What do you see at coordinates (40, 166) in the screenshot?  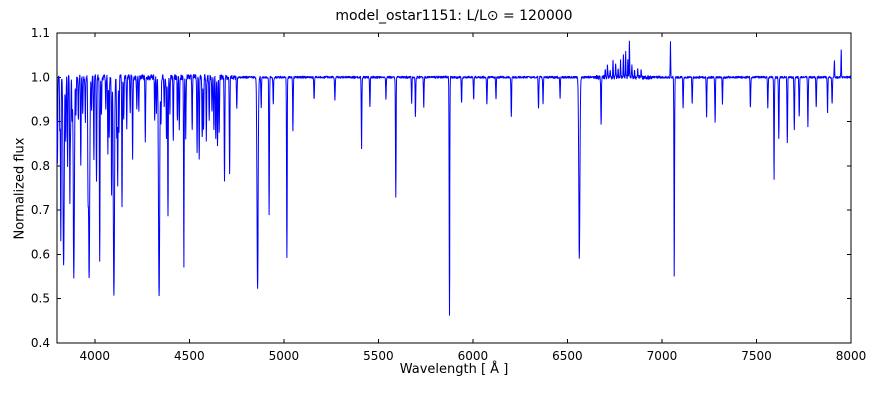 I see `y-tick-label: 0.8` at bounding box center [40, 166].